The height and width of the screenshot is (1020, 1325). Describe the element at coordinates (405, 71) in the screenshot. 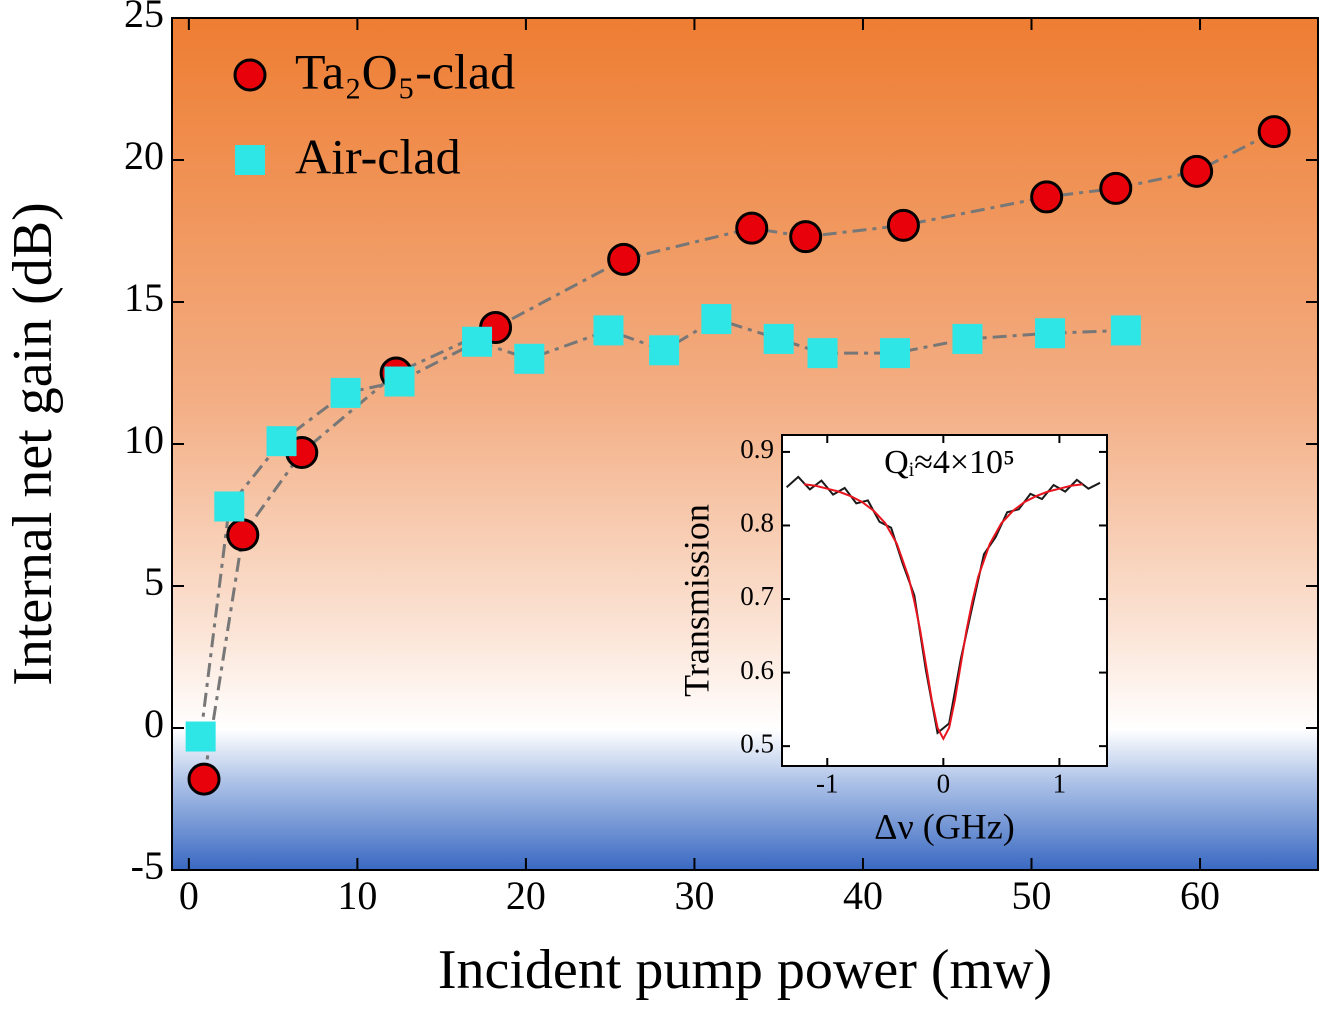

I see `legend-label: Ta₂O₅-clad` at that location.